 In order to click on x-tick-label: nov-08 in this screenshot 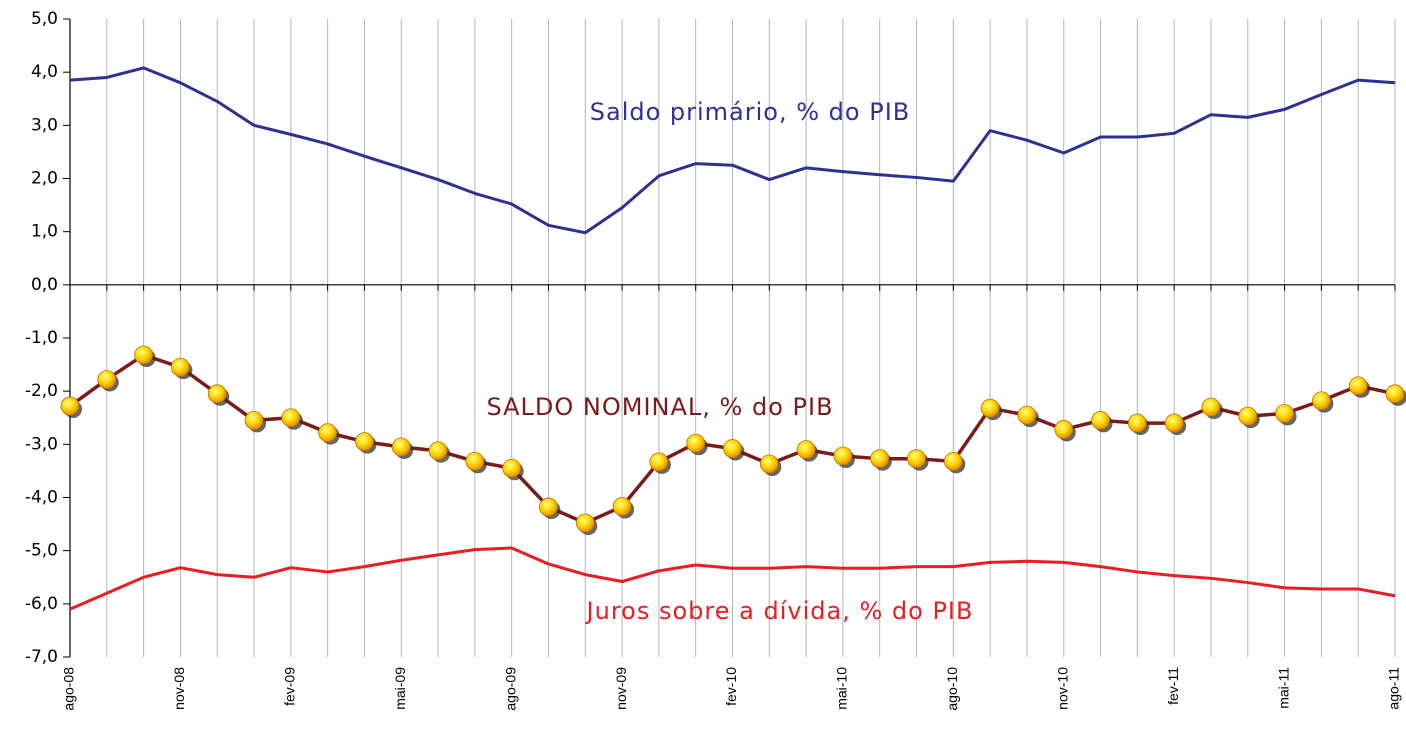, I will do `click(179, 688)`.